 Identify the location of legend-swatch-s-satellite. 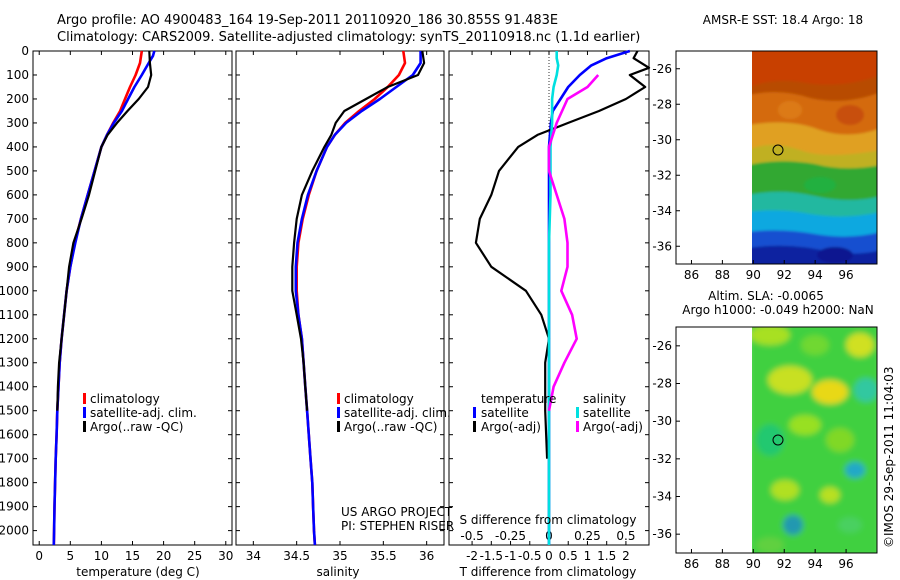
(577, 412).